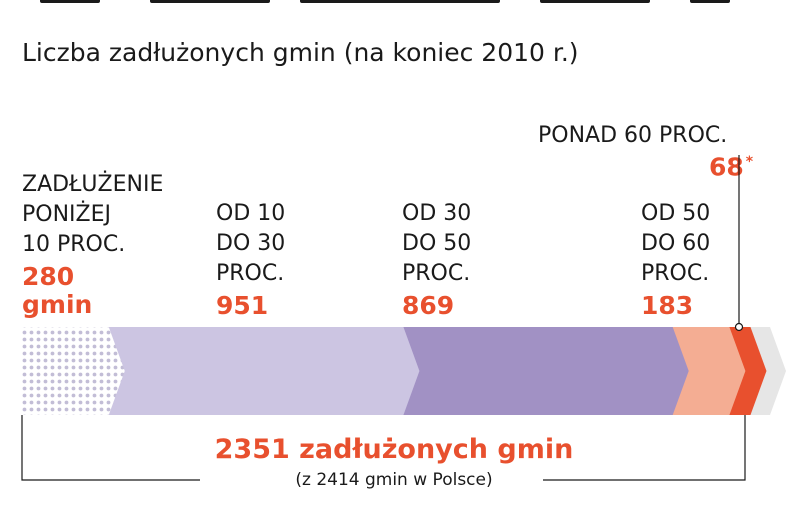  What do you see at coordinates (428, 305) in the screenshot?
I see `value-seg3: 869` at bounding box center [428, 305].